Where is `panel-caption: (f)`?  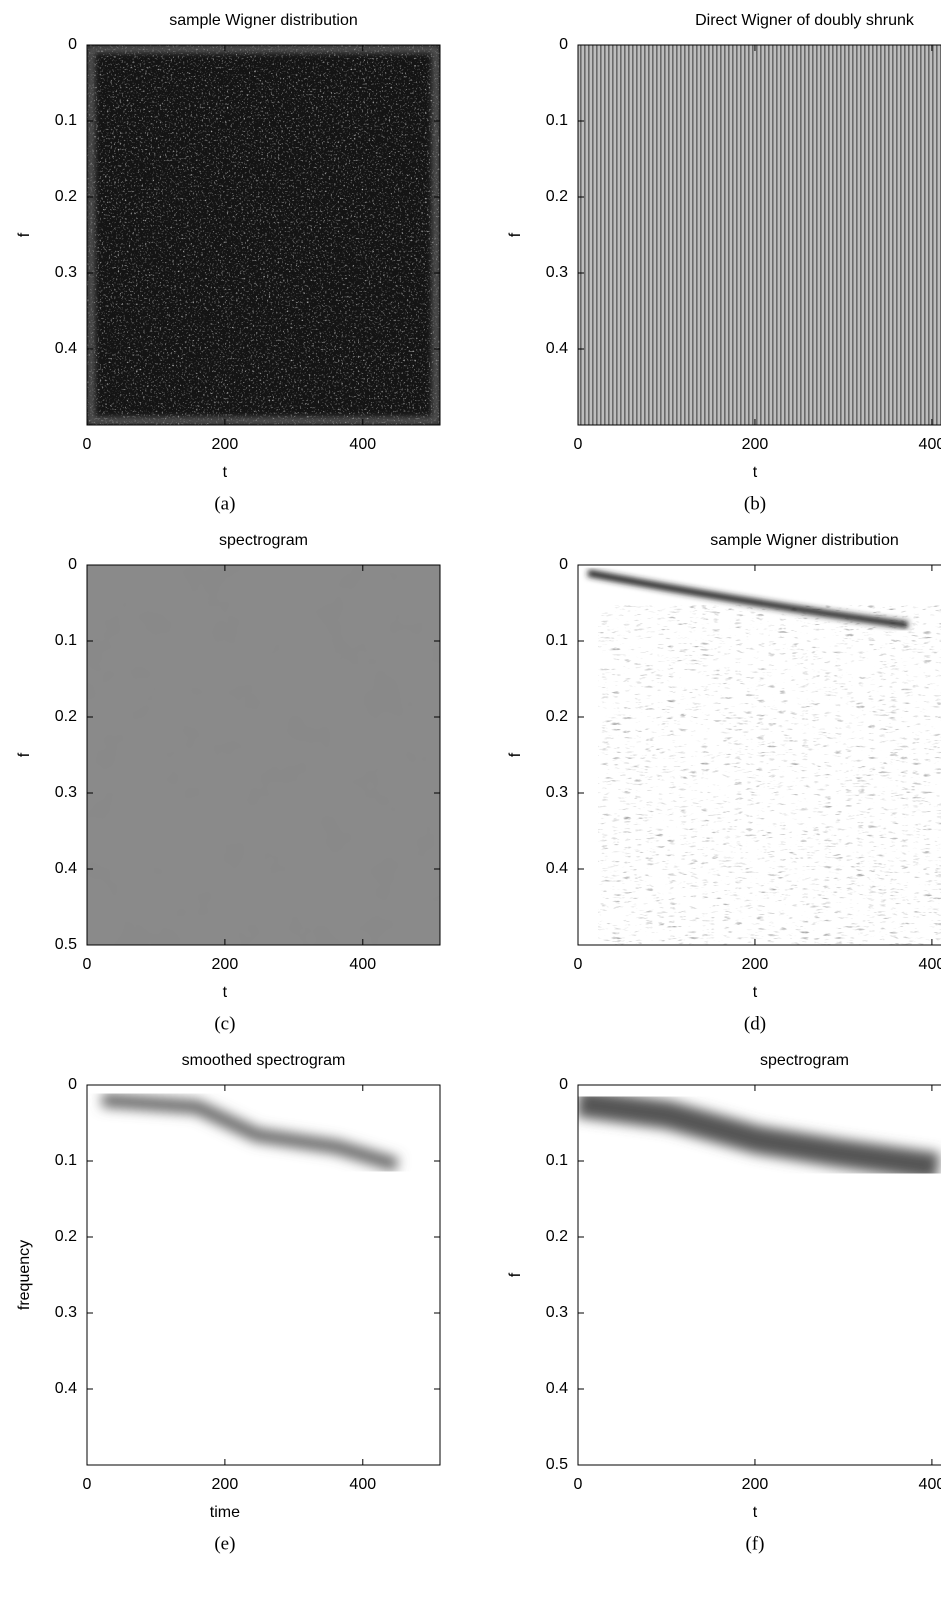 panel-caption: (f) is located at coordinates (754, 1543).